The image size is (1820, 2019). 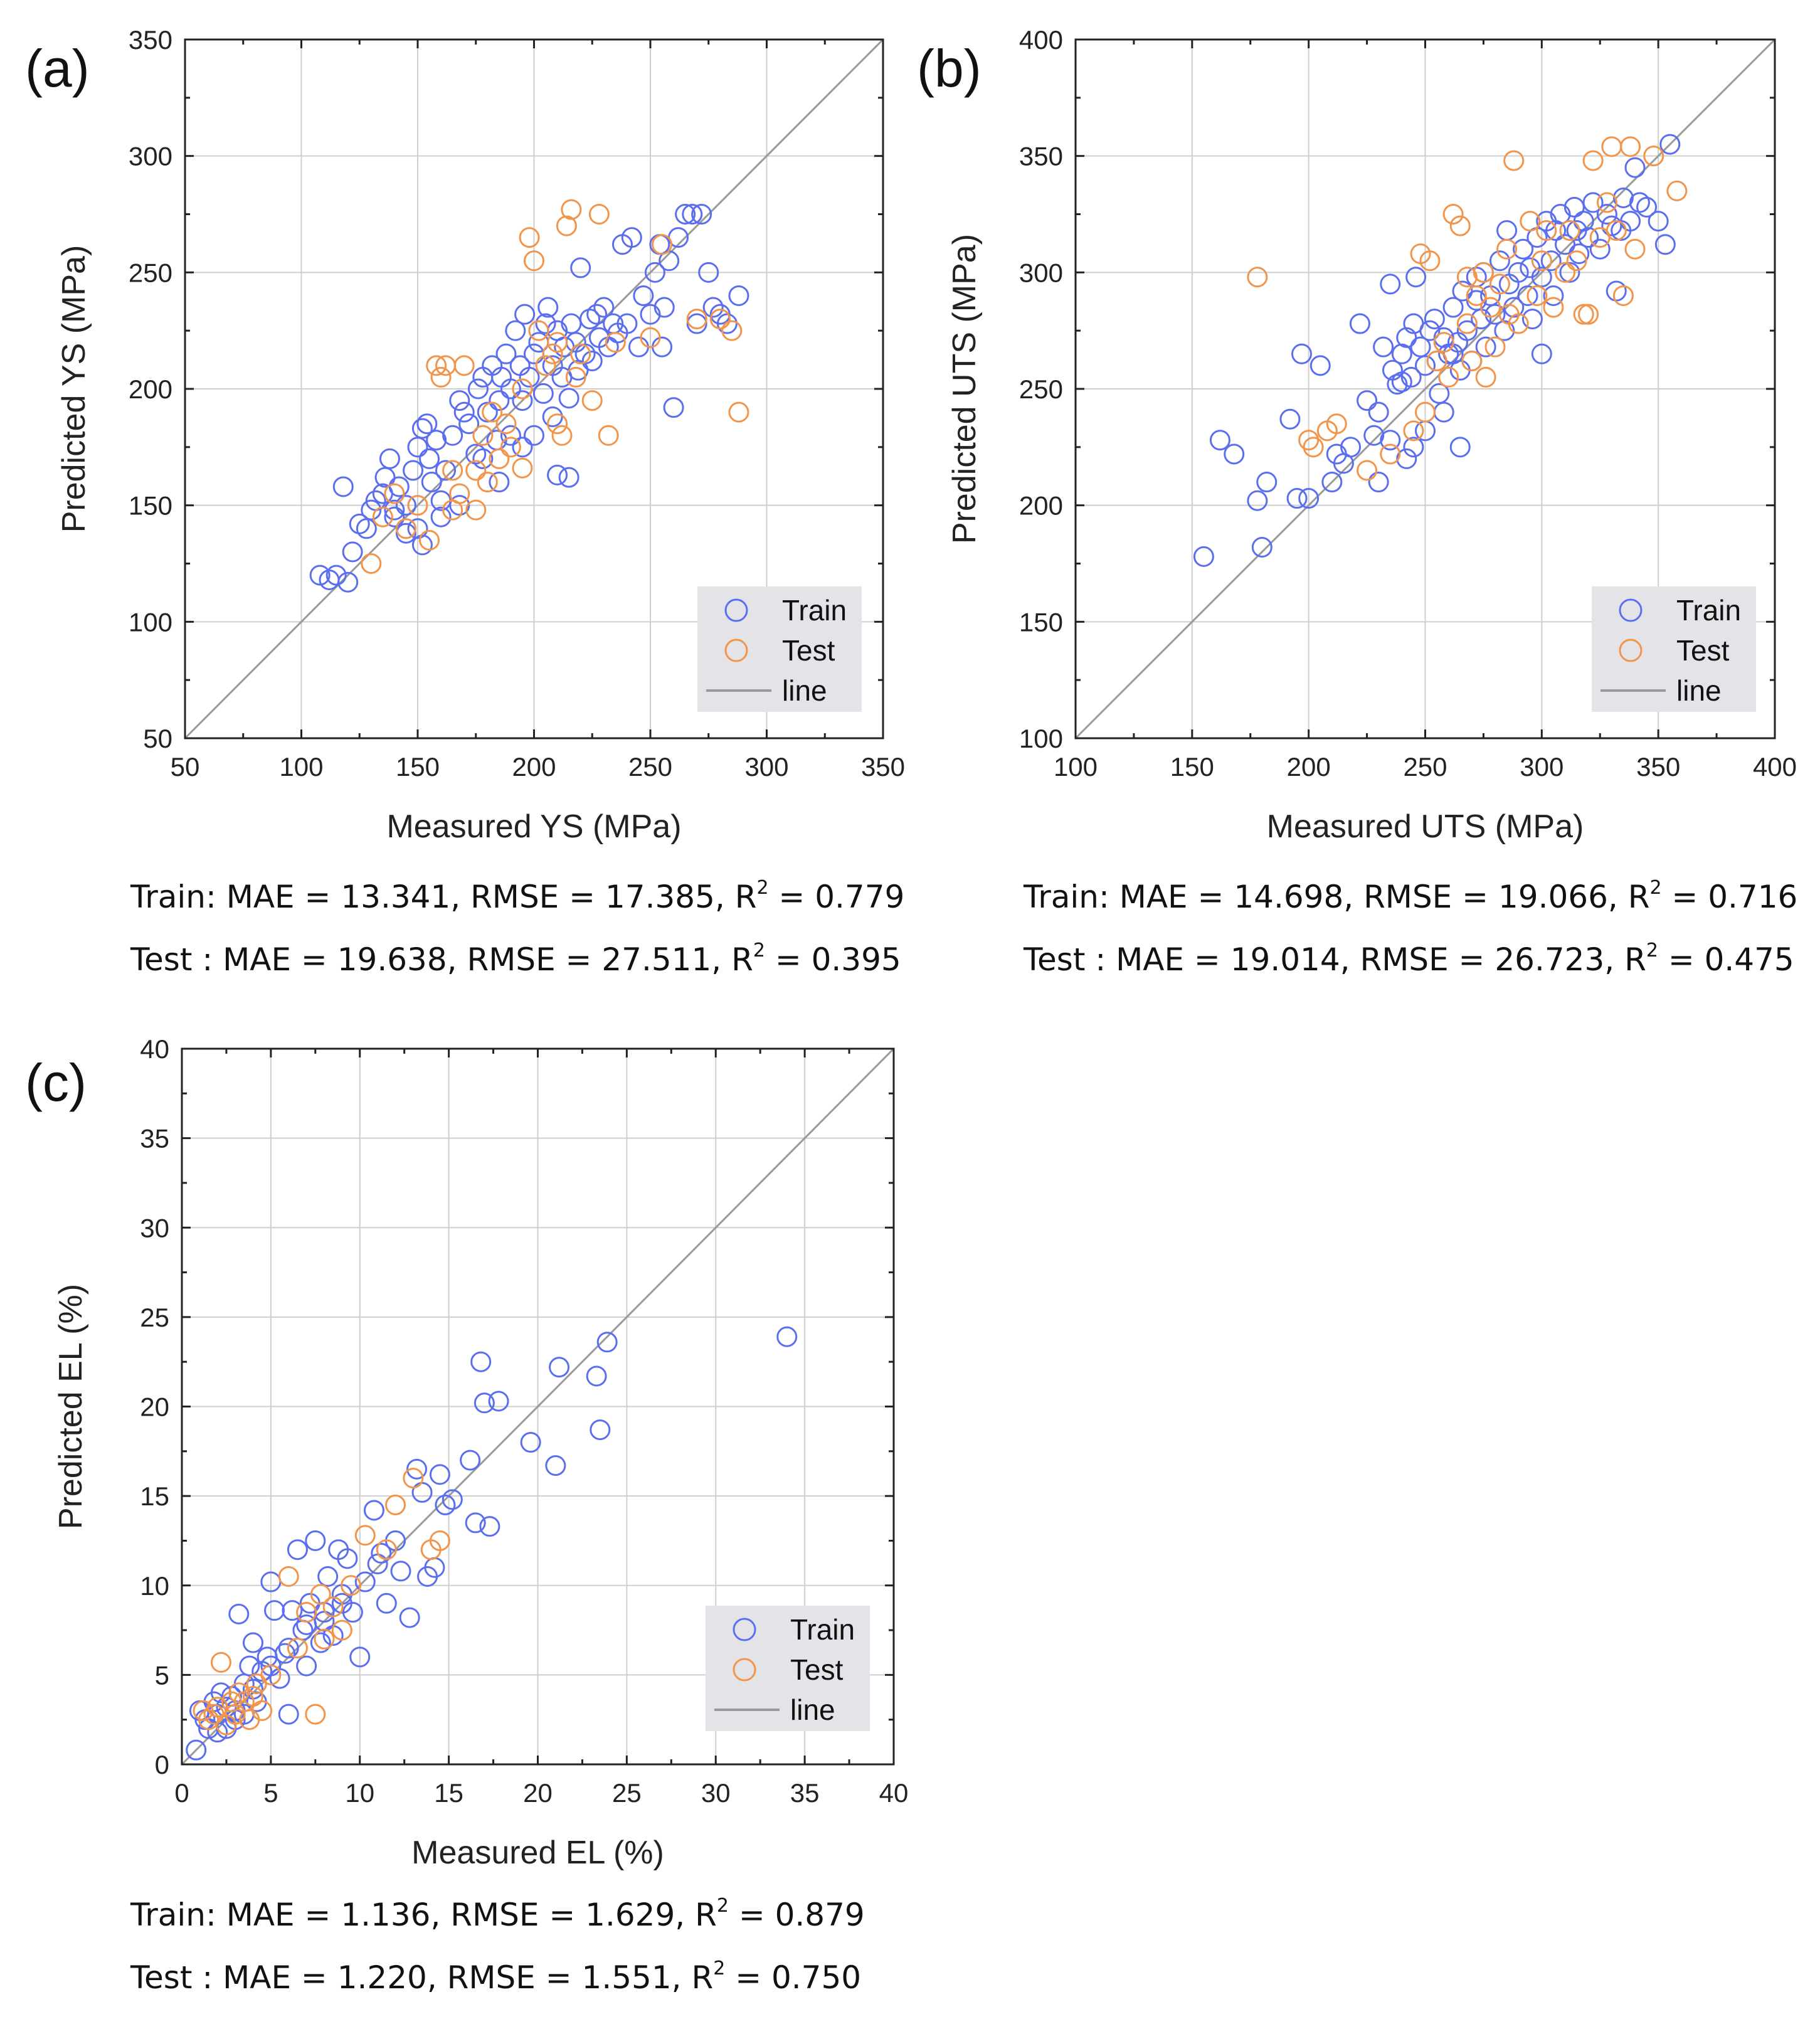 I want to click on legend-test-swatch, so click(x=736, y=650).